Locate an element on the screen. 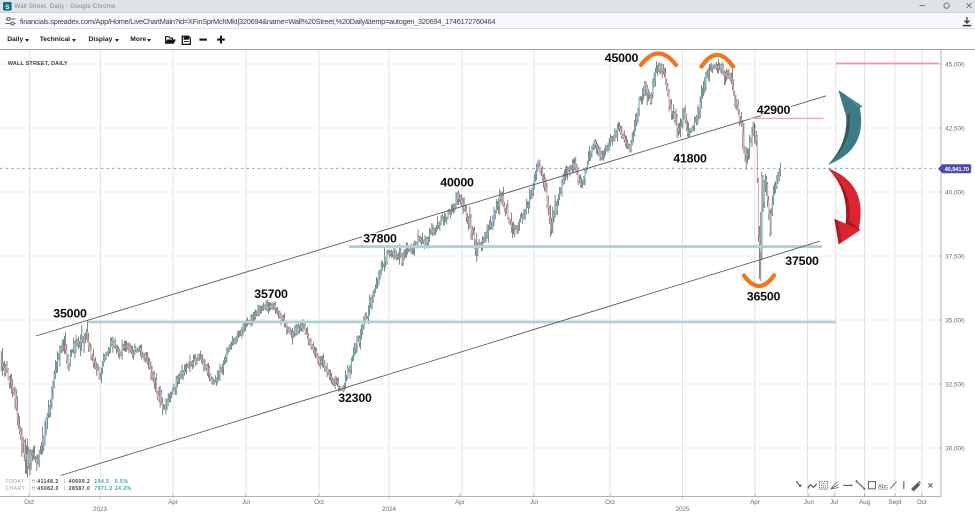  svg-text: 37,500 is located at coordinates (955, 256).